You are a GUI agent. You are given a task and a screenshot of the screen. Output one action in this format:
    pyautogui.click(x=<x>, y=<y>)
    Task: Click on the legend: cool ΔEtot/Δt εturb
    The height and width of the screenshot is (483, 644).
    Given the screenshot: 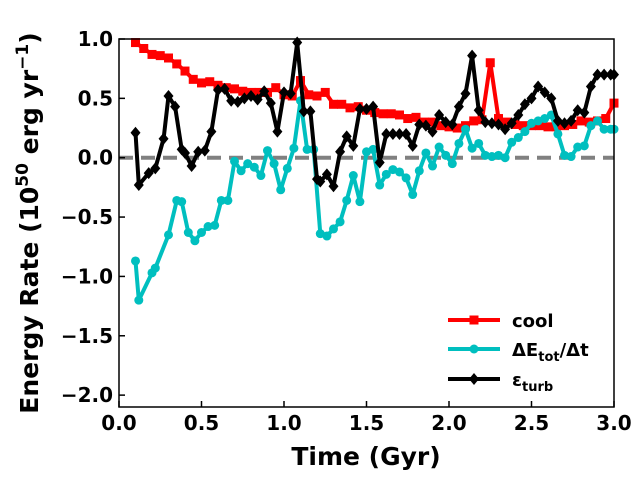 What is the action you would take?
    pyautogui.click(x=518, y=353)
    